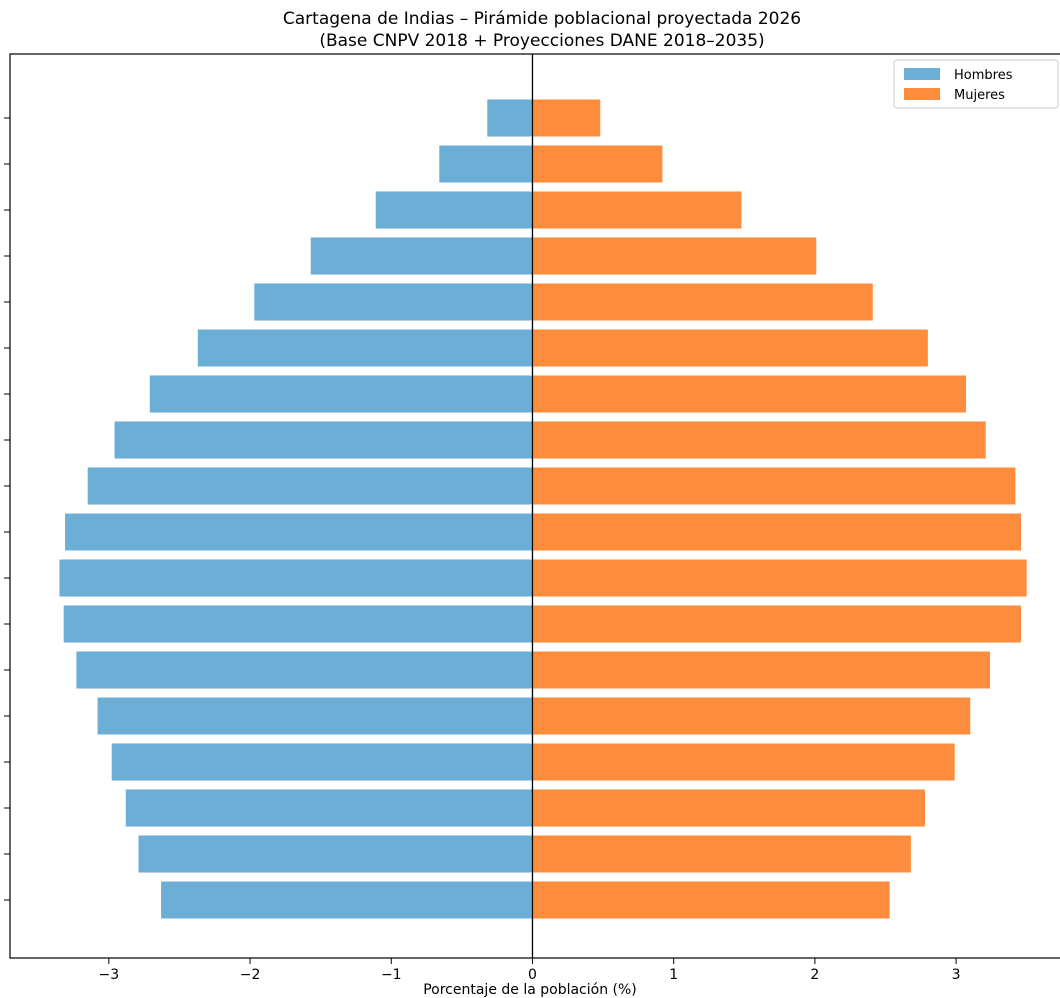 The image size is (1060, 998). I want to click on legend: Hombres Mujeres, so click(976, 84).